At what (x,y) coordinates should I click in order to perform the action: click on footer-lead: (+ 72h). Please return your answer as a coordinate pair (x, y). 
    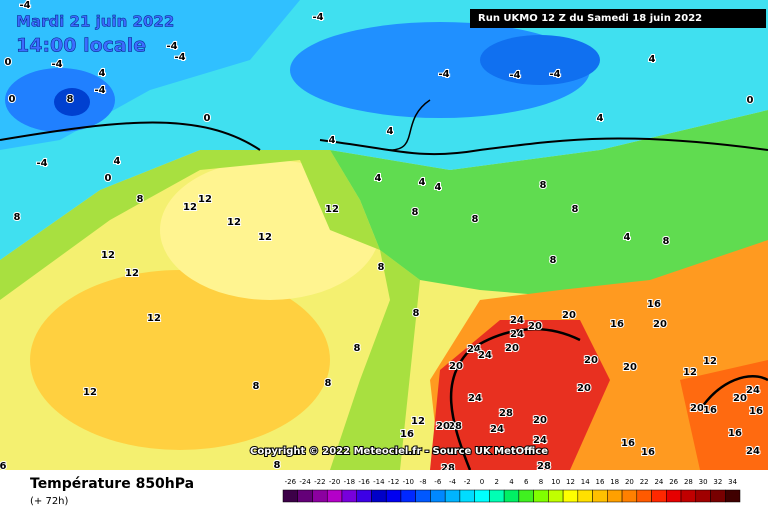
    Looking at the image, I should click on (49, 501).